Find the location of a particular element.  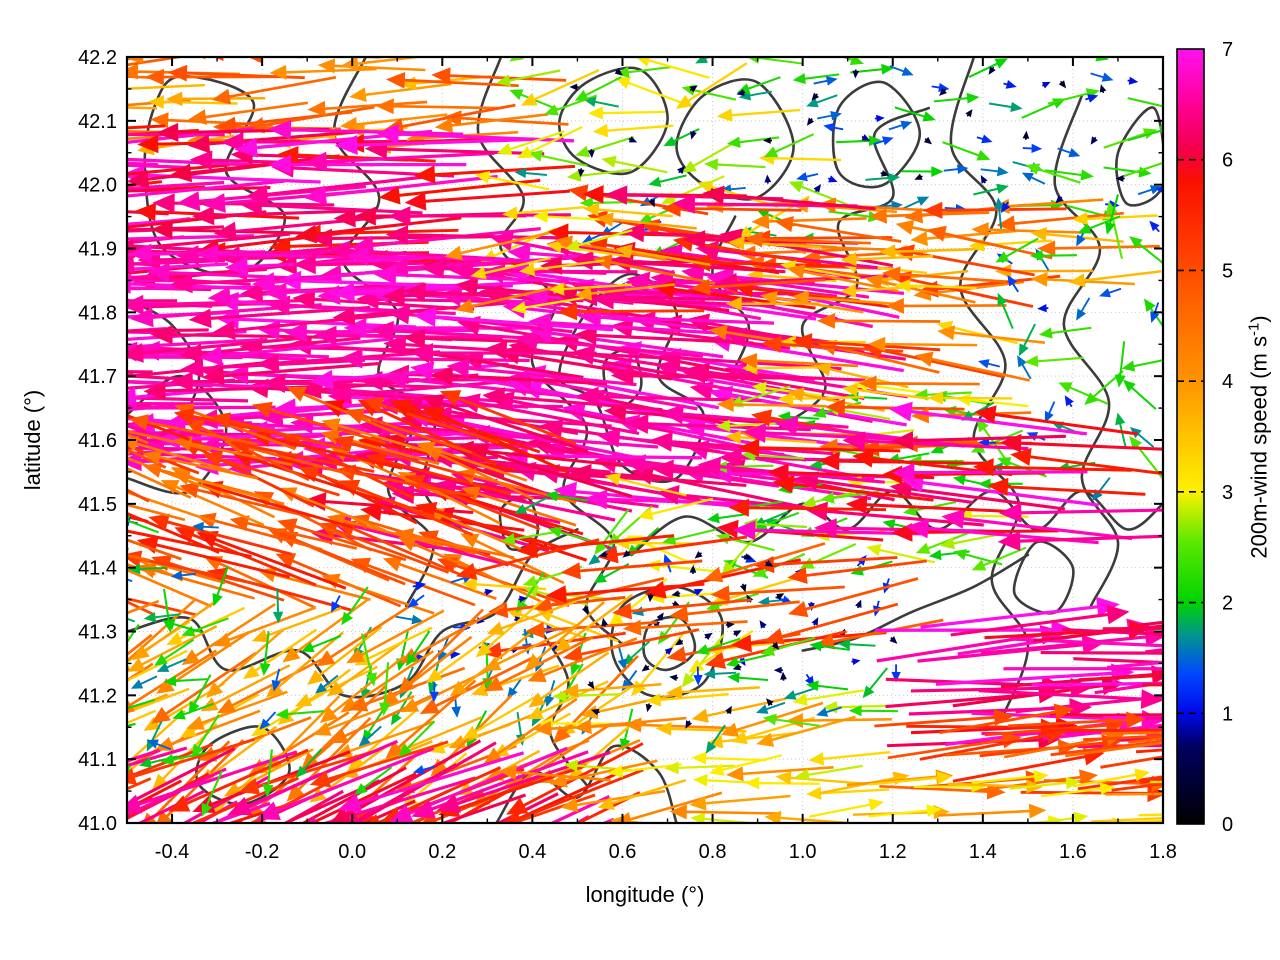

colorbar-tick-label: 4 is located at coordinates (1227, 382).